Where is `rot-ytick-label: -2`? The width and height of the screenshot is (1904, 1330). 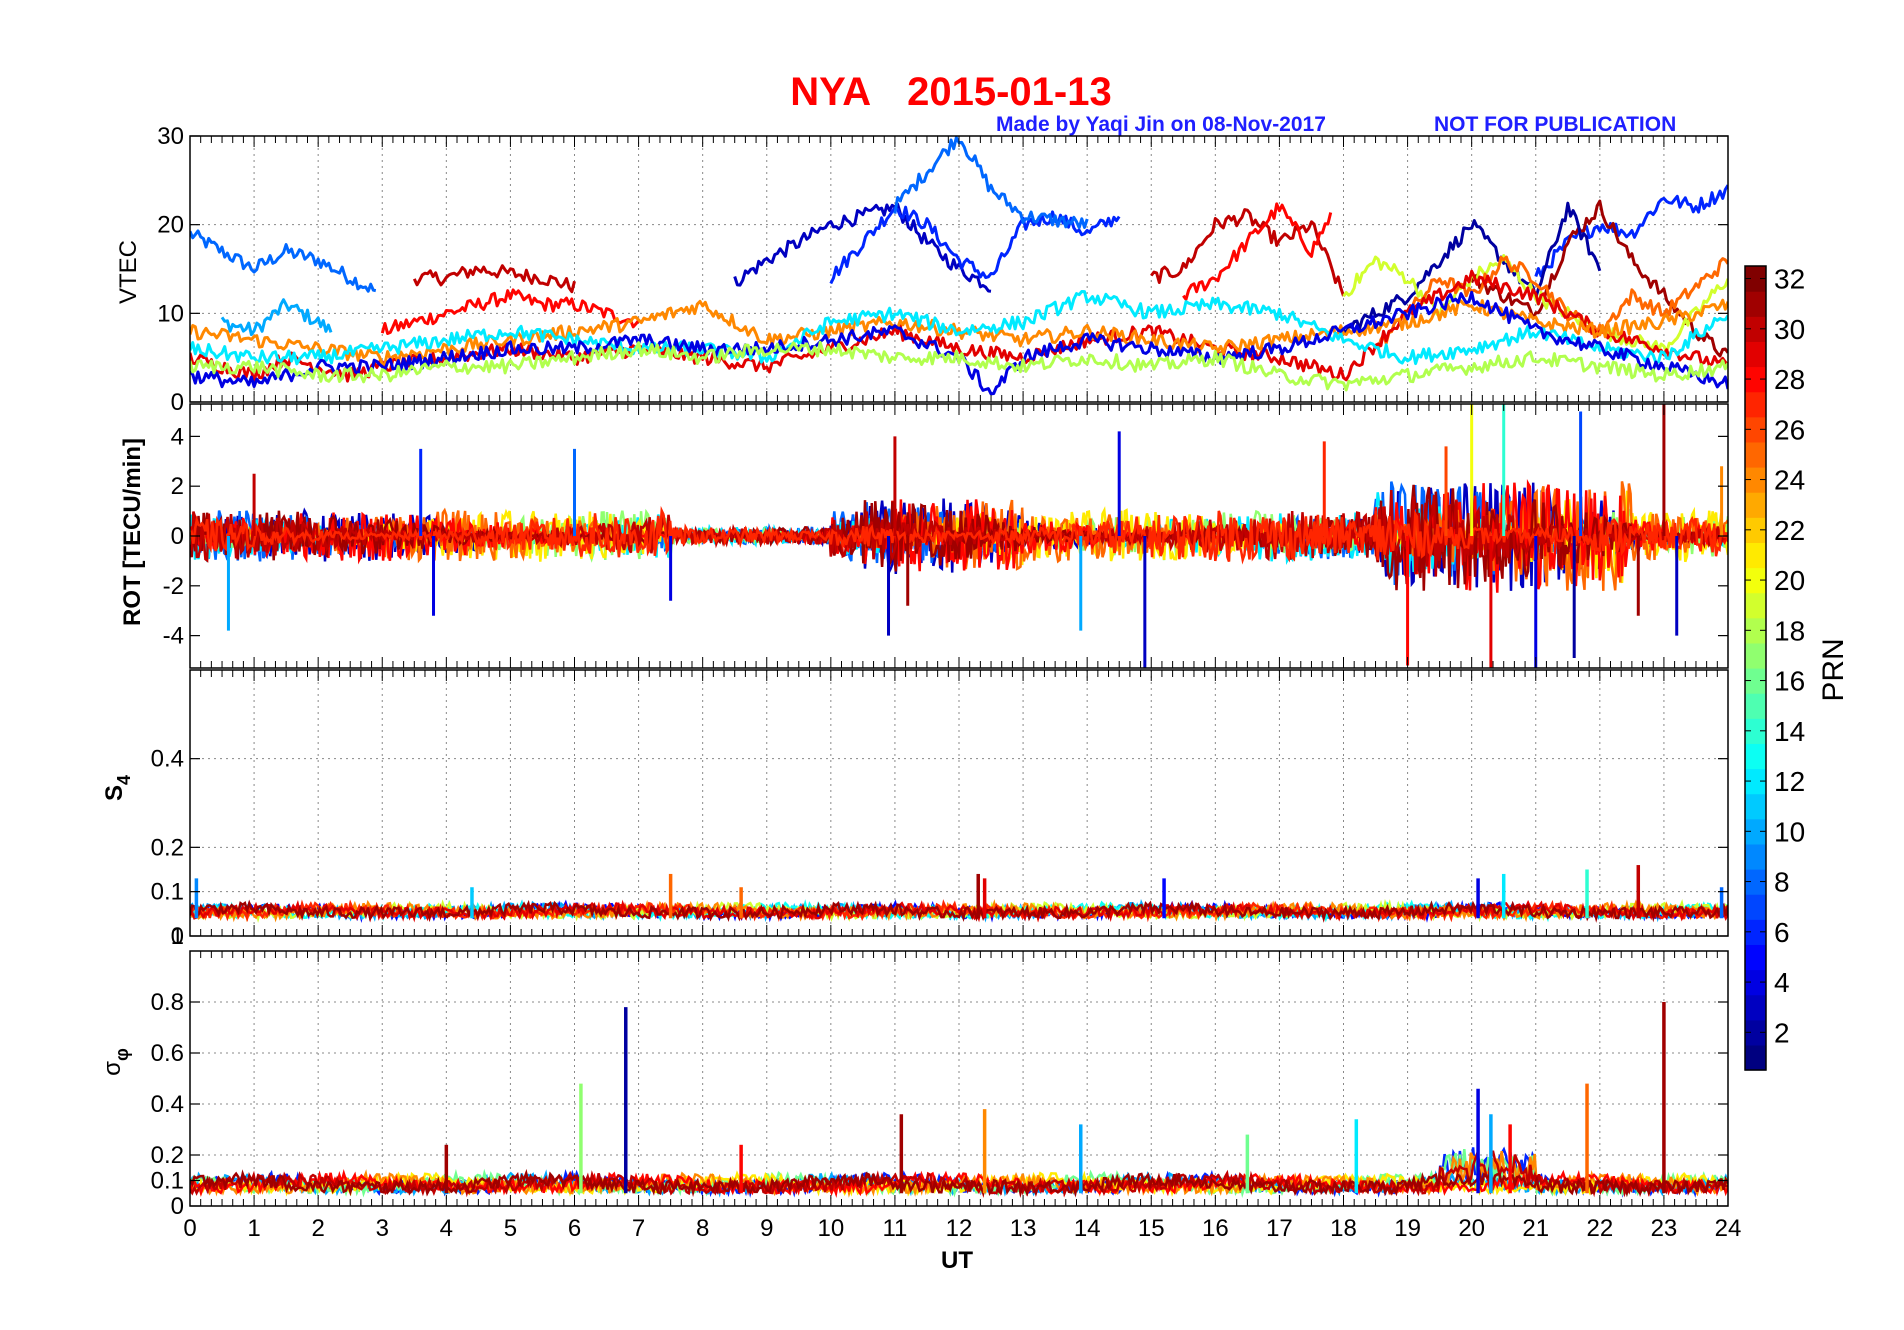
rot-ytick-label: -2 is located at coordinates (173, 586).